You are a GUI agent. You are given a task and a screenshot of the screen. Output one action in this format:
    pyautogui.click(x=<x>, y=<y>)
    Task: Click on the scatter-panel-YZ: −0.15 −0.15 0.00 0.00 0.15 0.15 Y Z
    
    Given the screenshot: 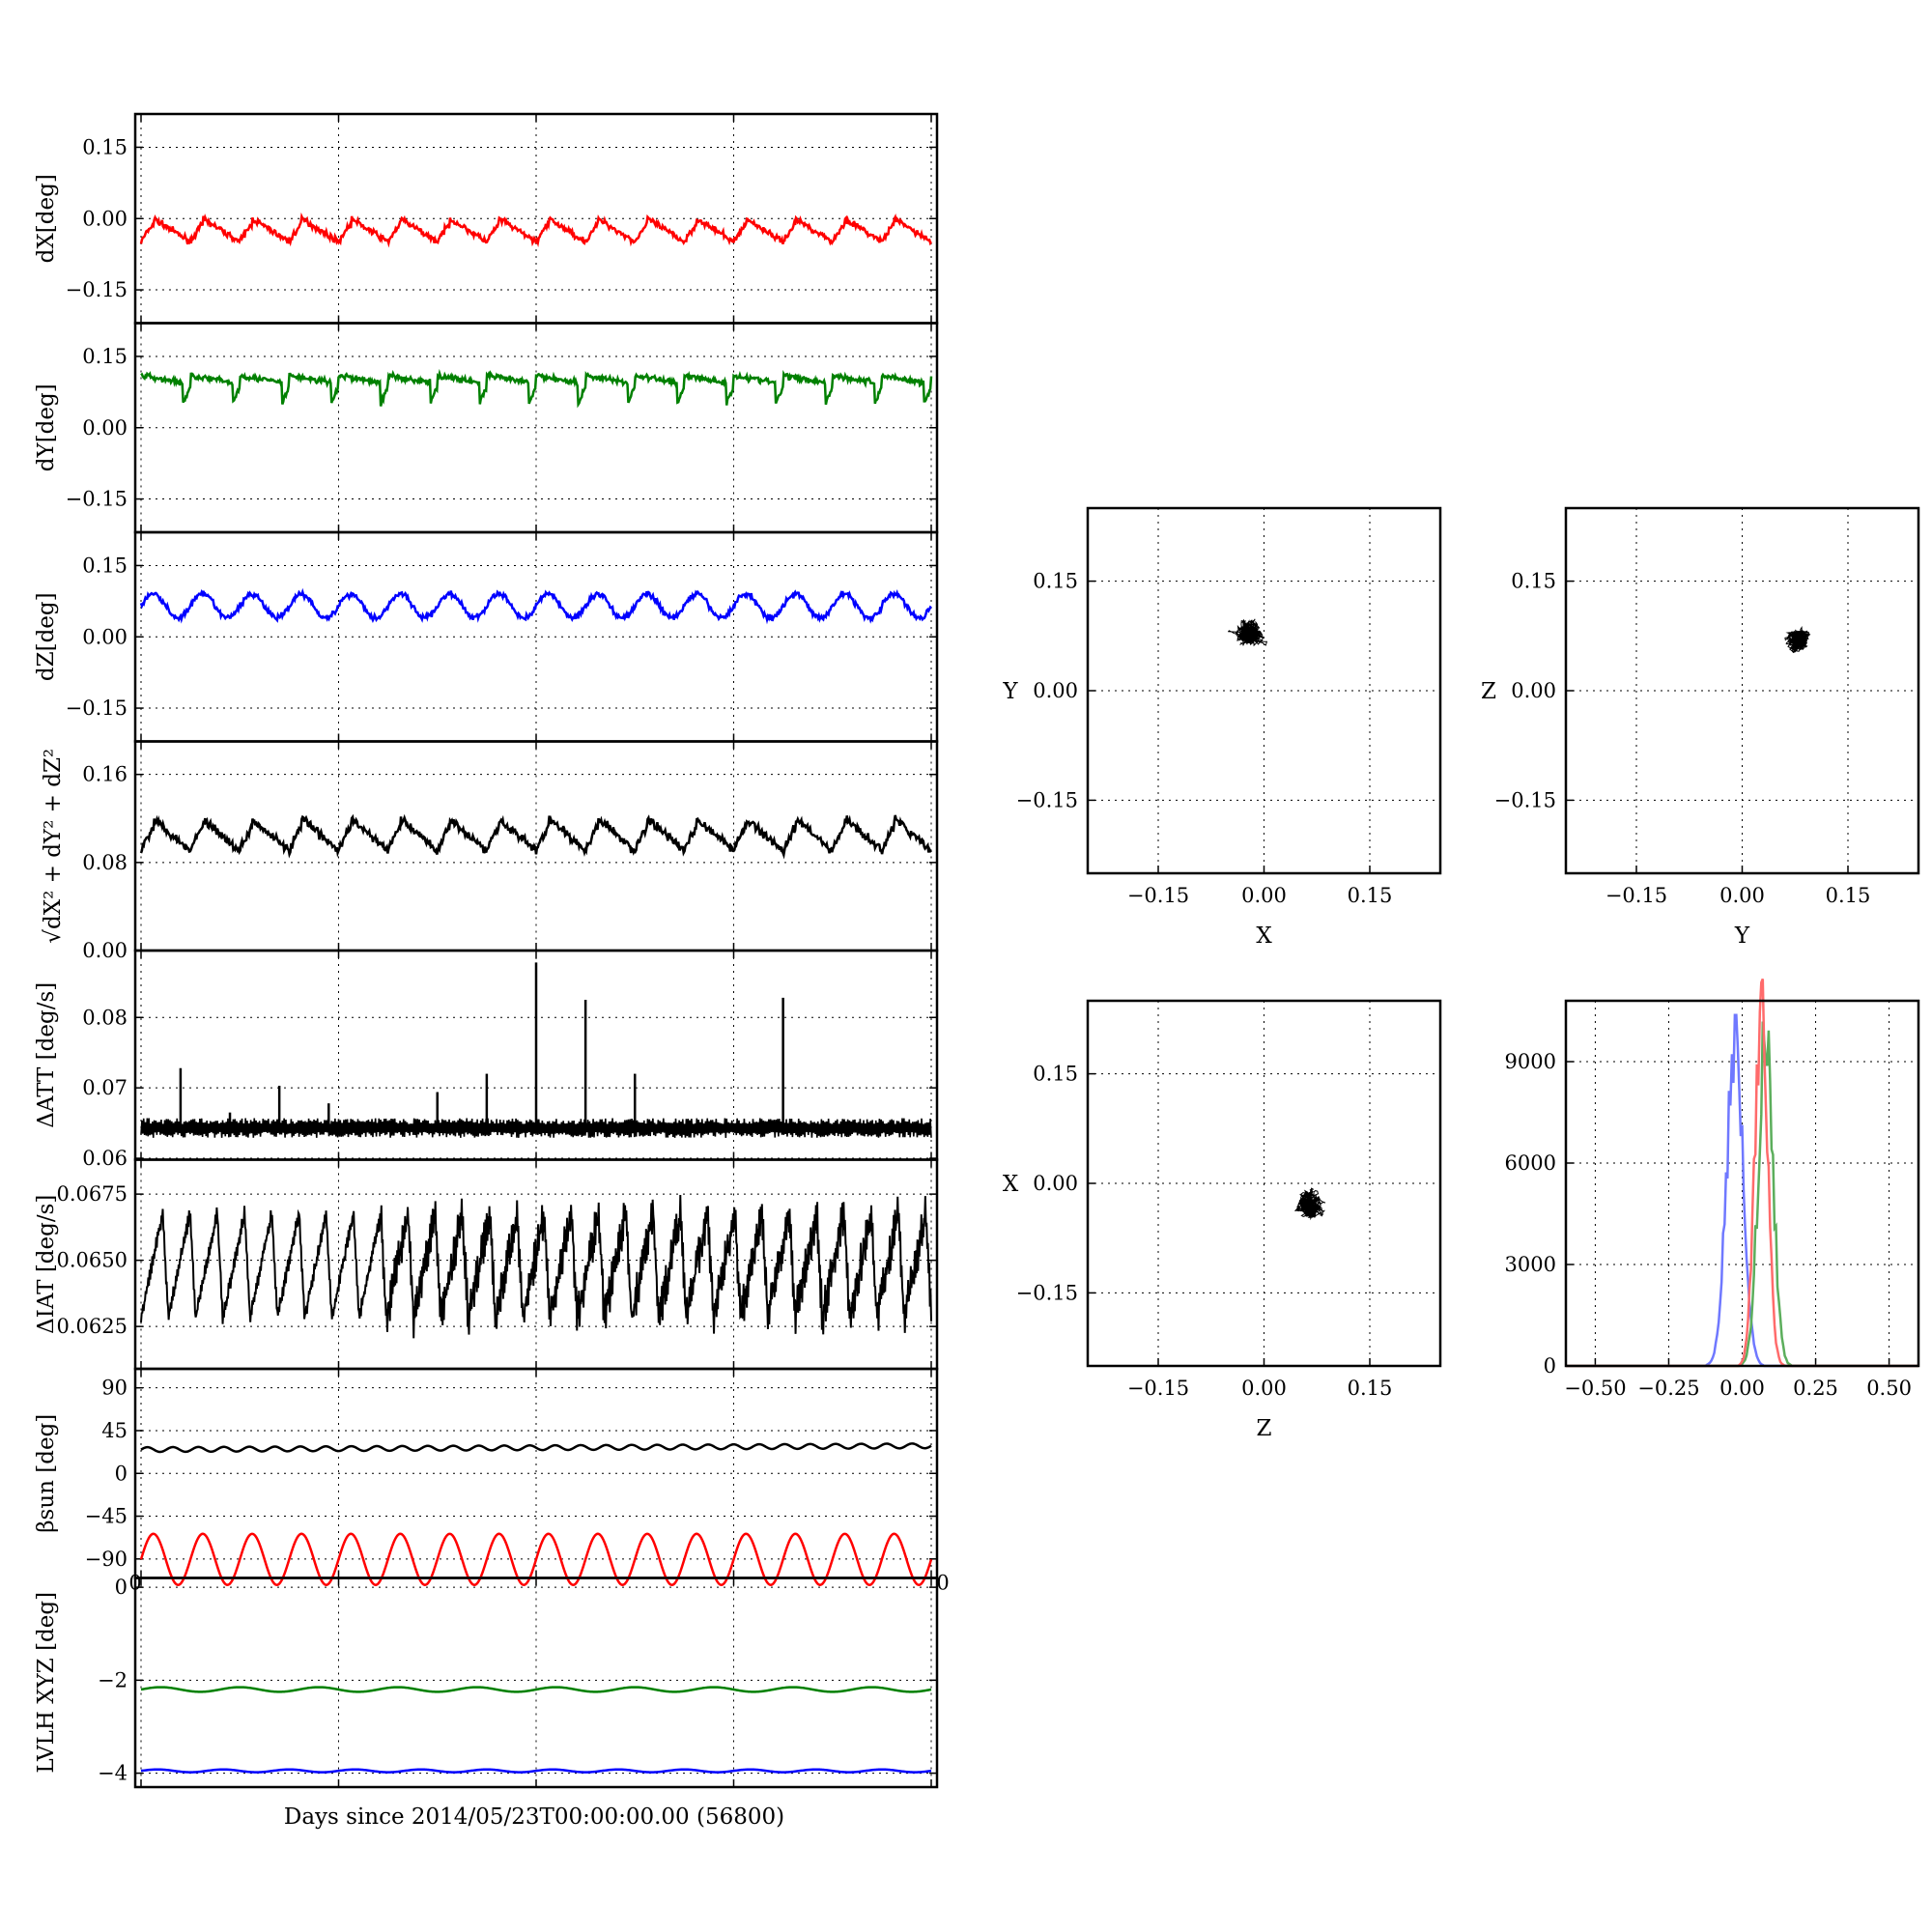 What is the action you would take?
    pyautogui.click(x=1700, y=727)
    